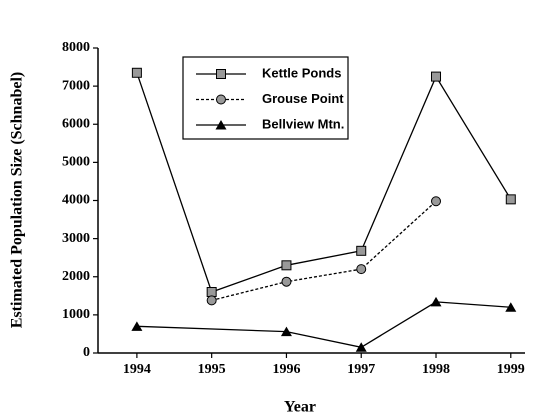 This screenshot has width=543, height=419. Describe the element at coordinates (76, 123) in the screenshot. I see `y-tick-label: 6000` at that location.